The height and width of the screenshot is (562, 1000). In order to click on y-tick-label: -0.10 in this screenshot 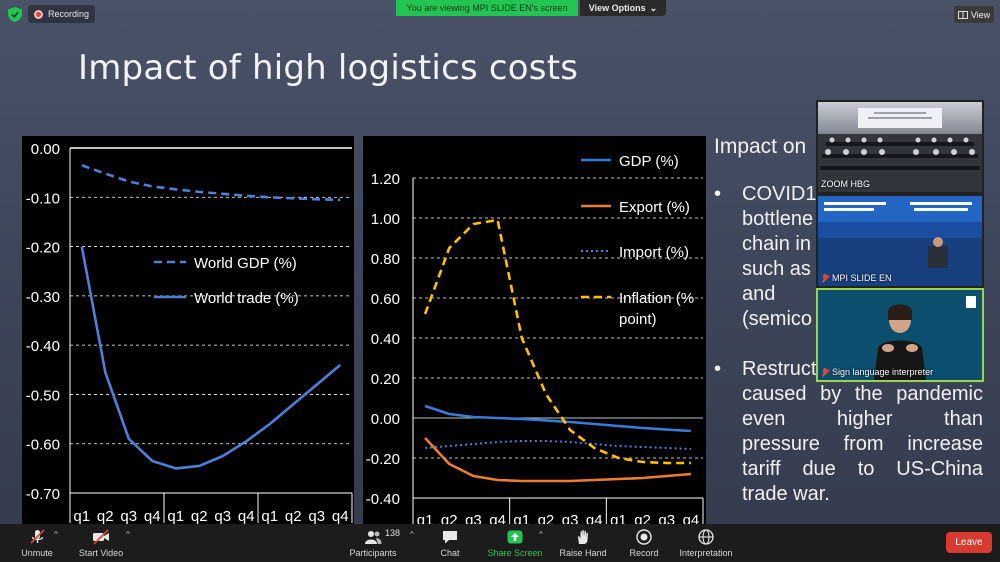, I will do `click(43, 198)`.